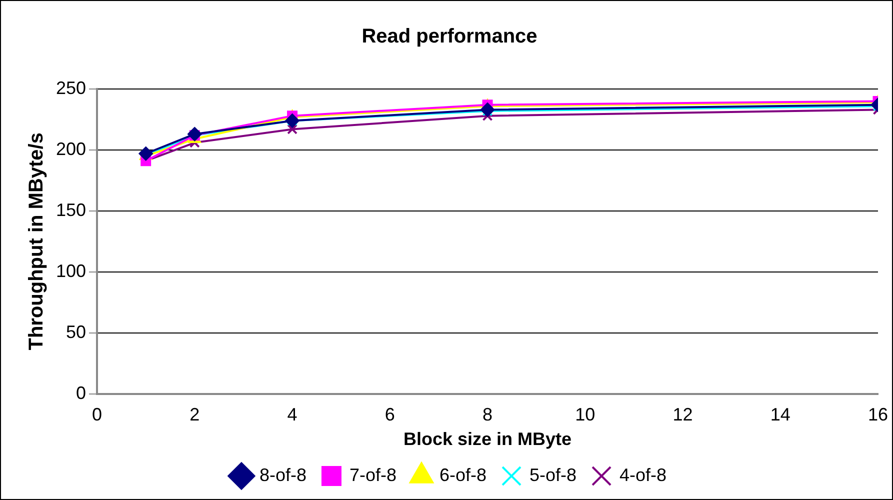 The width and height of the screenshot is (893, 500). What do you see at coordinates (195, 414) in the screenshot?
I see `x-tick-label: 2` at bounding box center [195, 414].